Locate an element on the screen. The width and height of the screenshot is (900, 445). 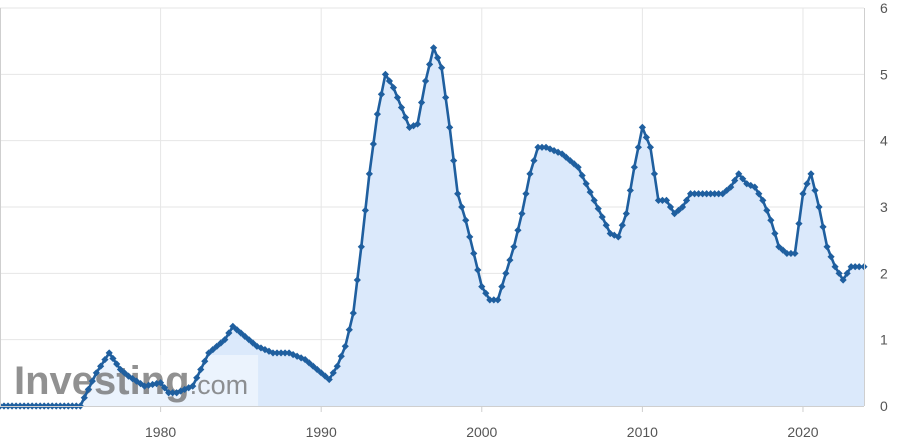
x-tick-label: 2000 is located at coordinates (481, 432).